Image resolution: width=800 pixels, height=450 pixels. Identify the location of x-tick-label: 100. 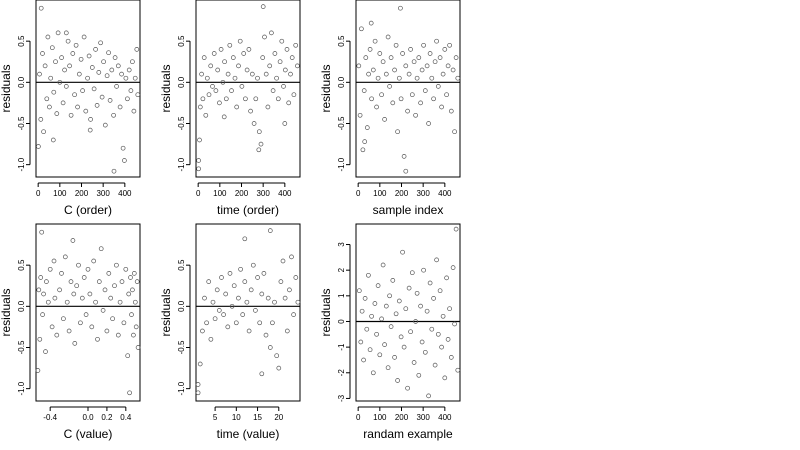
(380, 193).